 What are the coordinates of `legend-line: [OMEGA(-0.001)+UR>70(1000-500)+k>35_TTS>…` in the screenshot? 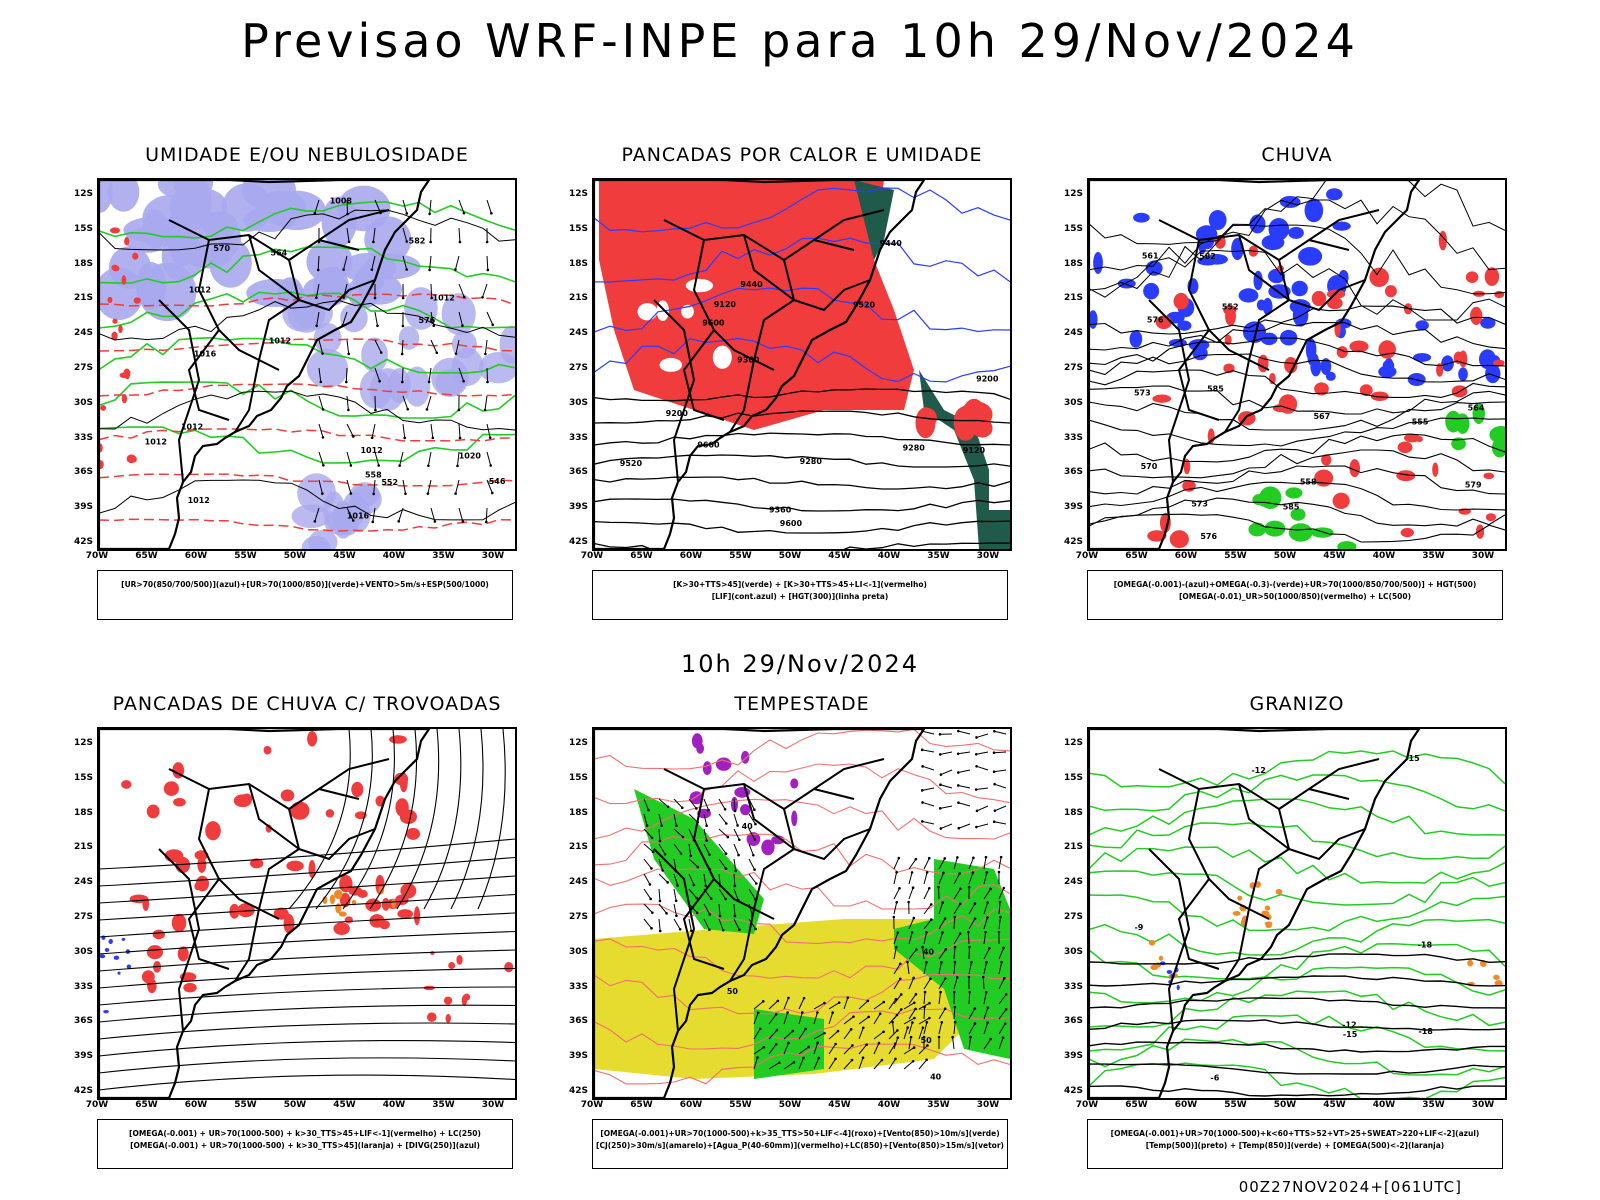 It's located at (800, 1133).